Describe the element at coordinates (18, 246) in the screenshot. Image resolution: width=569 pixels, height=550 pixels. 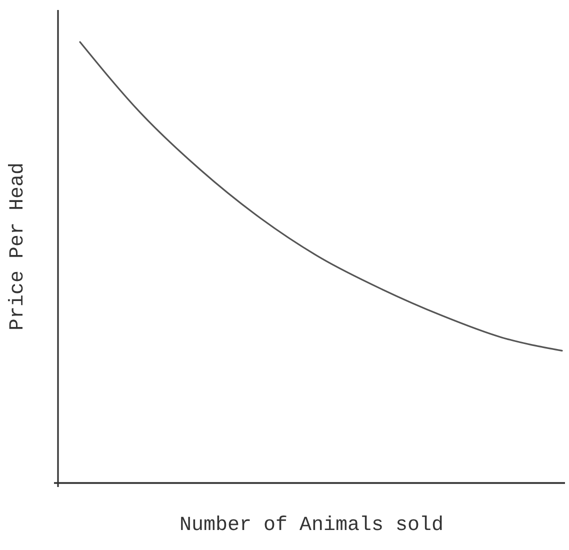
I see `y-axis-title: Price Per Head` at that location.